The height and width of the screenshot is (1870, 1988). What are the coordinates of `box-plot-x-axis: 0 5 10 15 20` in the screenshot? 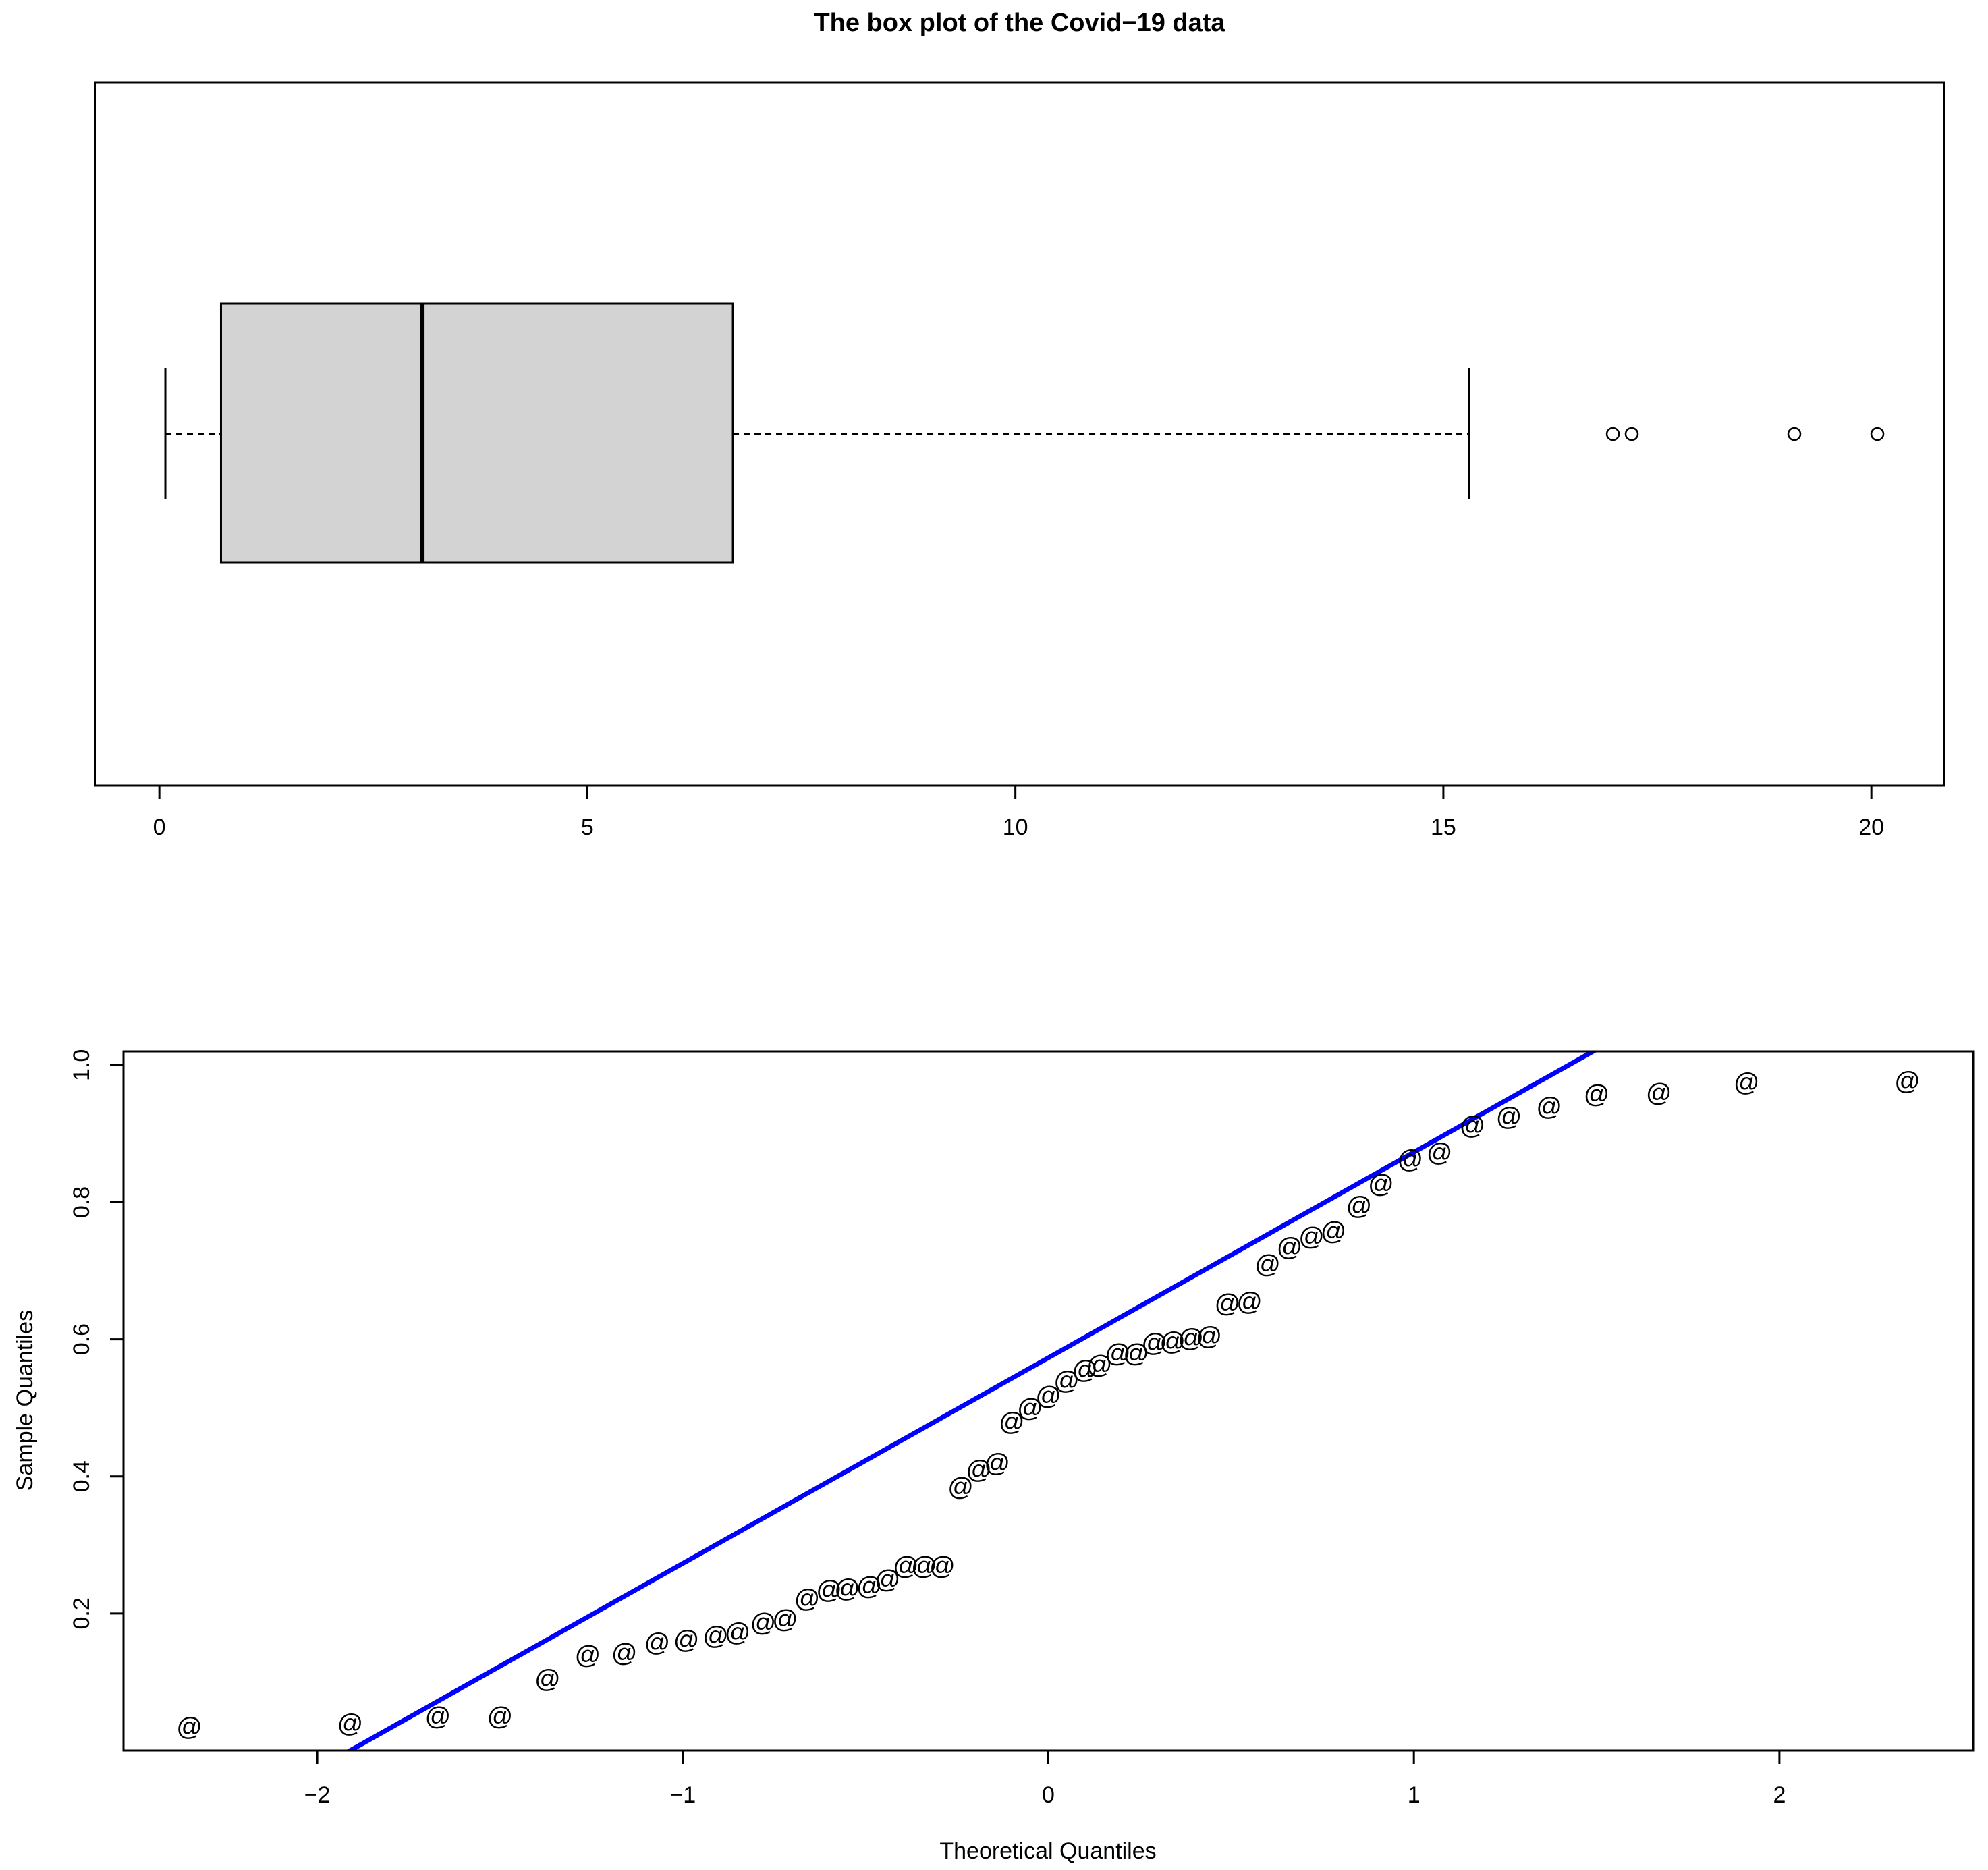 It's located at (1018, 812).